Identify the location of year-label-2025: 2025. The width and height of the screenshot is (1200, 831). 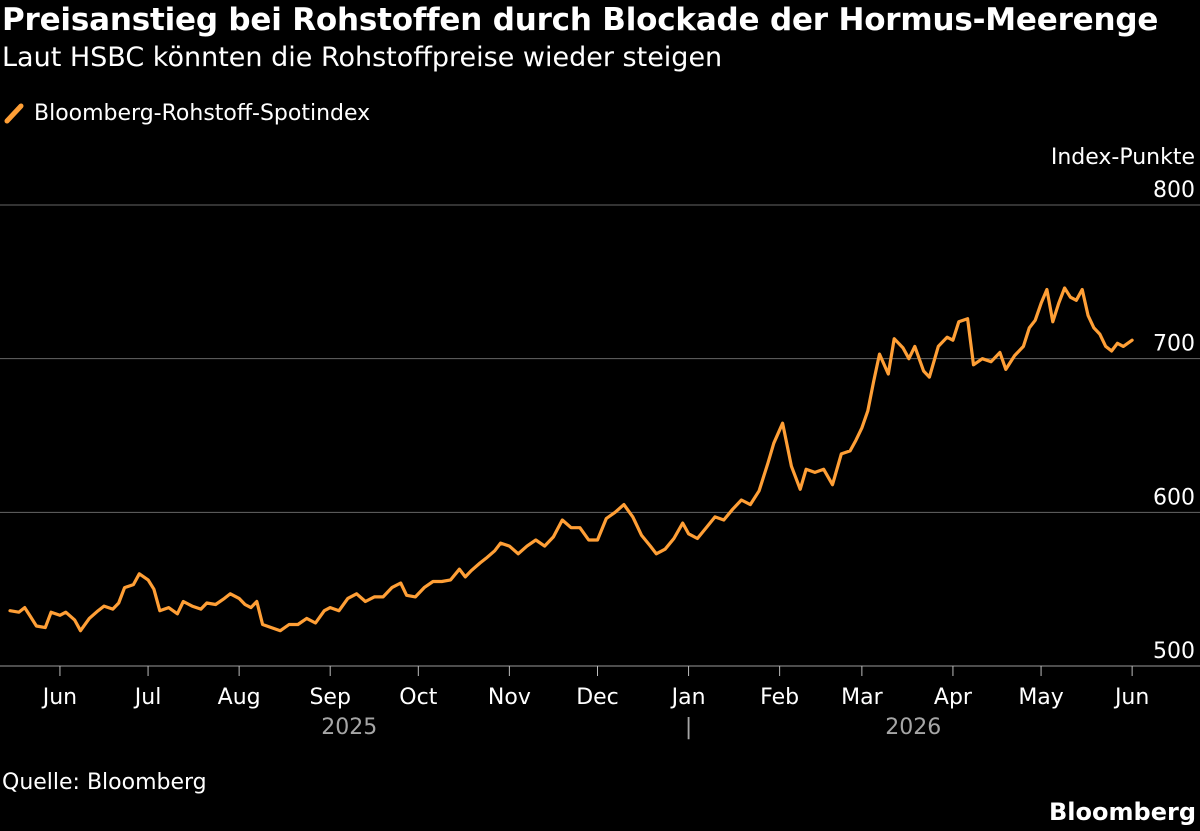
(349, 727).